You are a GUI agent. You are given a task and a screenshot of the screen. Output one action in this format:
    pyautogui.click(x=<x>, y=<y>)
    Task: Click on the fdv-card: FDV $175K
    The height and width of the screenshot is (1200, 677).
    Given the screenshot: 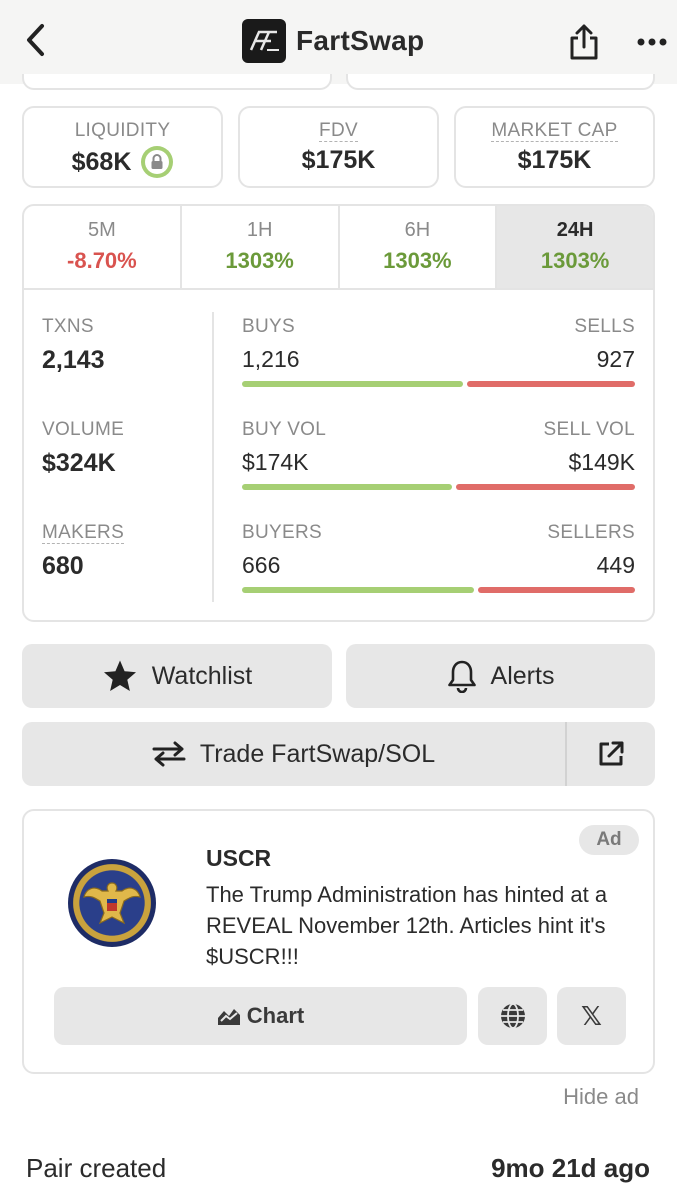 What is the action you would take?
    pyautogui.click(x=338, y=147)
    